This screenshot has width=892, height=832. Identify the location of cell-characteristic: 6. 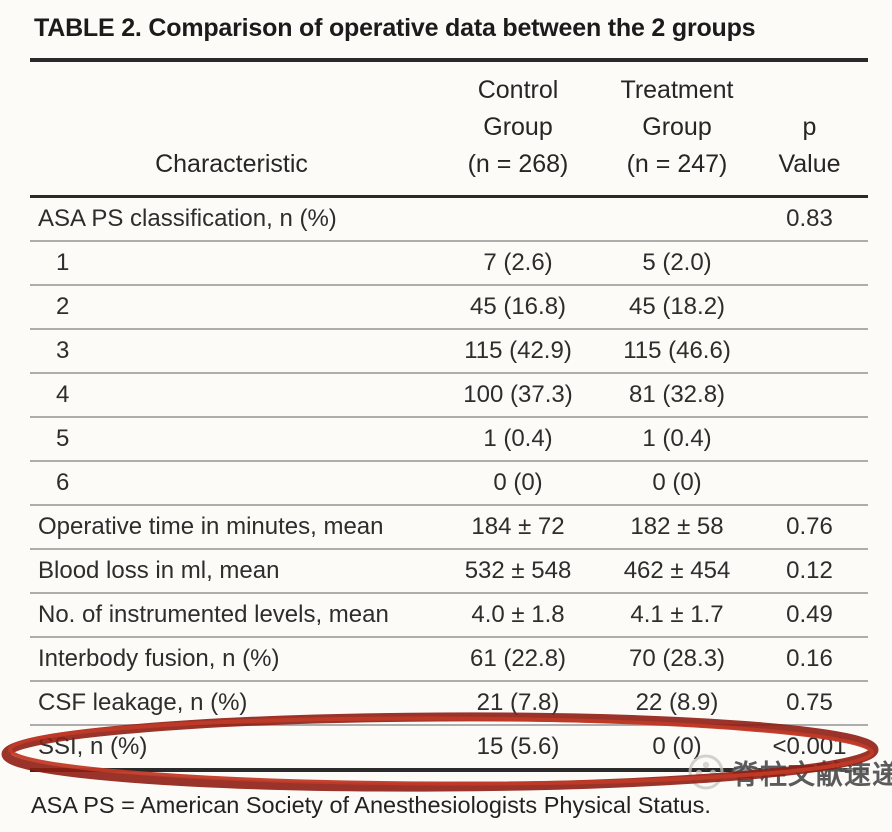
(231, 482).